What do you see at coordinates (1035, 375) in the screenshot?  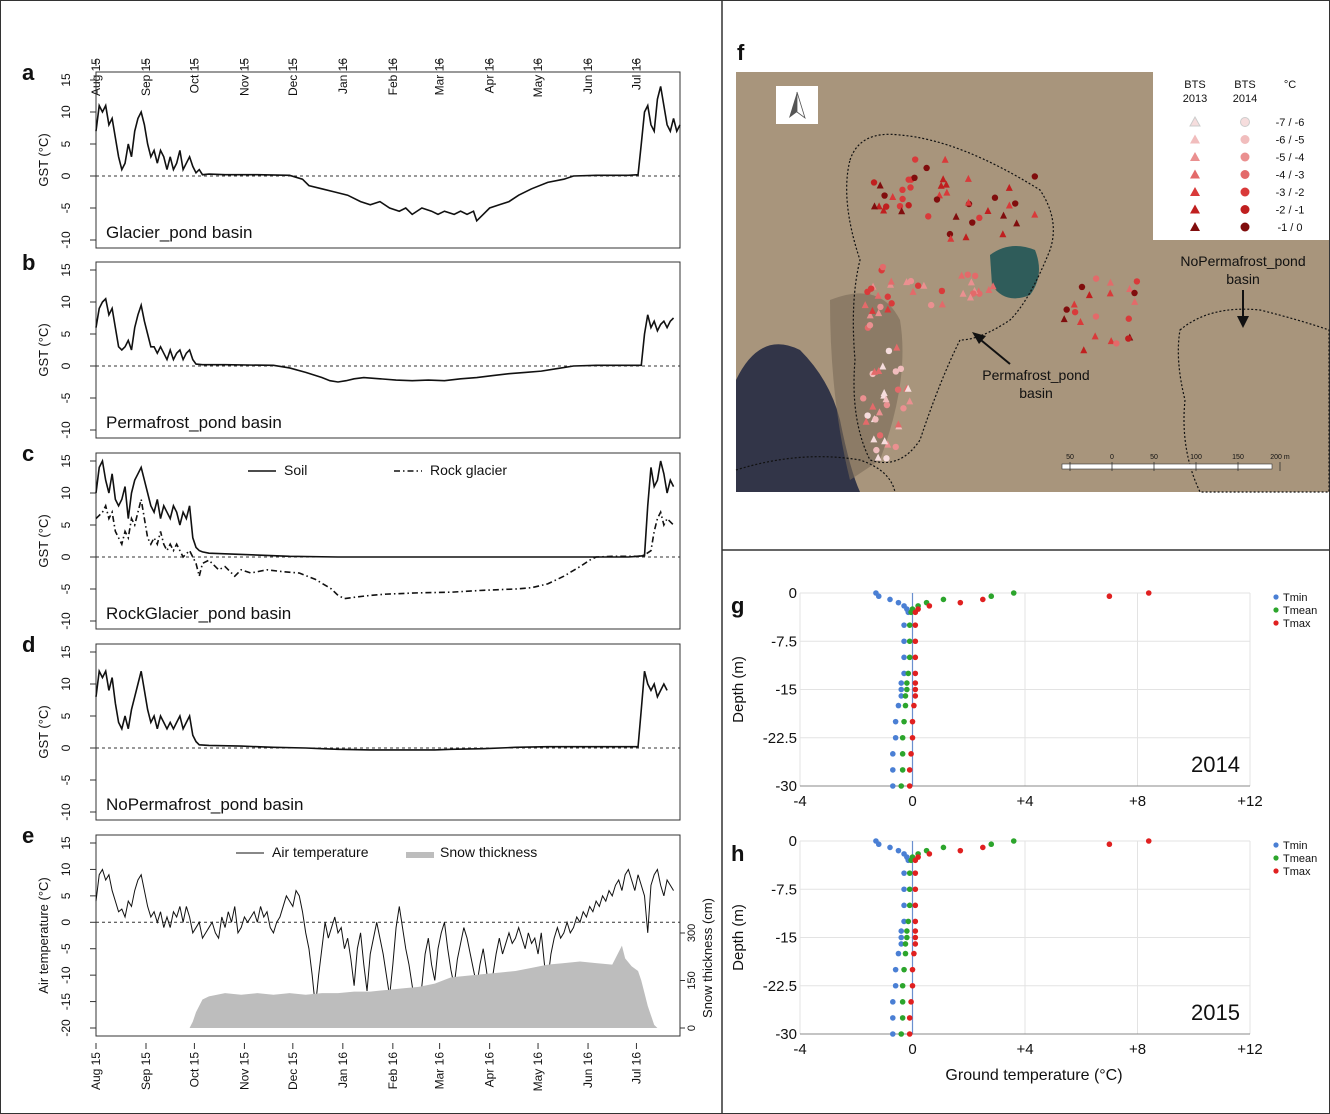 I see `permafrost-label-line1: Permafrost_pond` at bounding box center [1035, 375].